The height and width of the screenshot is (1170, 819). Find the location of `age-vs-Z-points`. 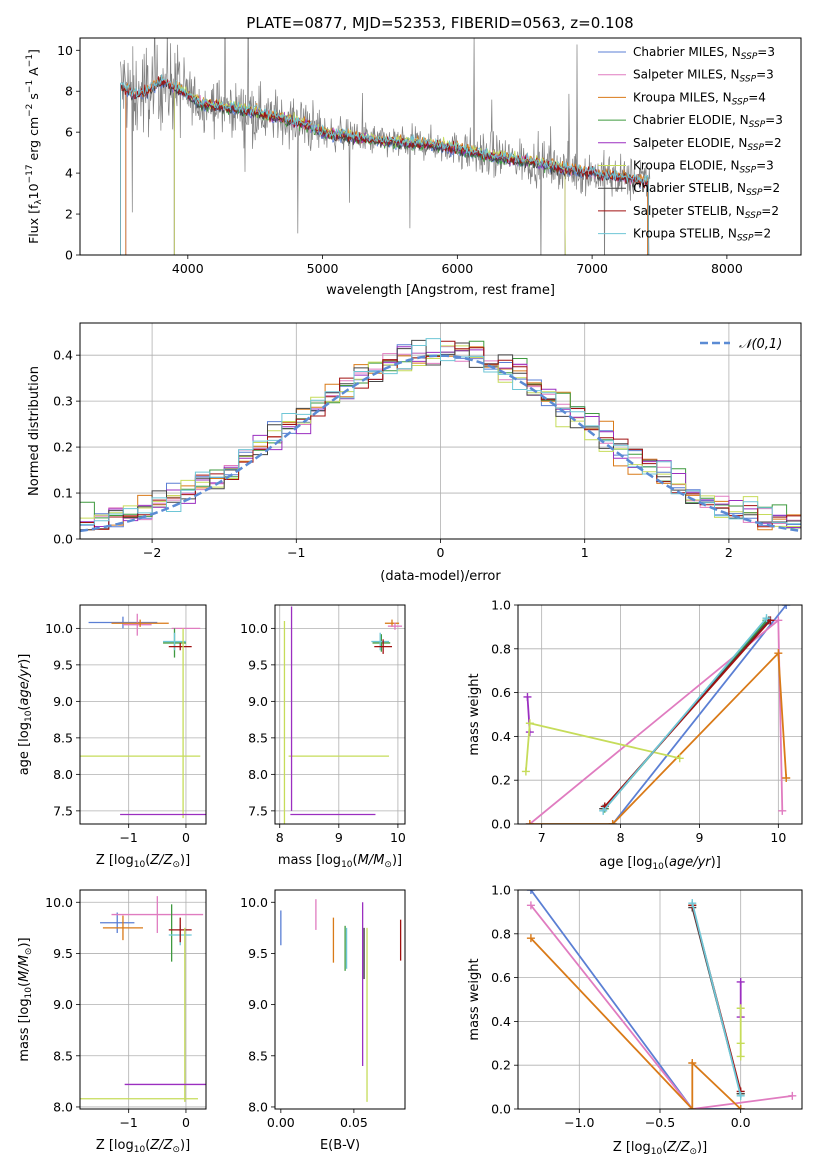

age-vs-Z-points is located at coordinates (143, 716).